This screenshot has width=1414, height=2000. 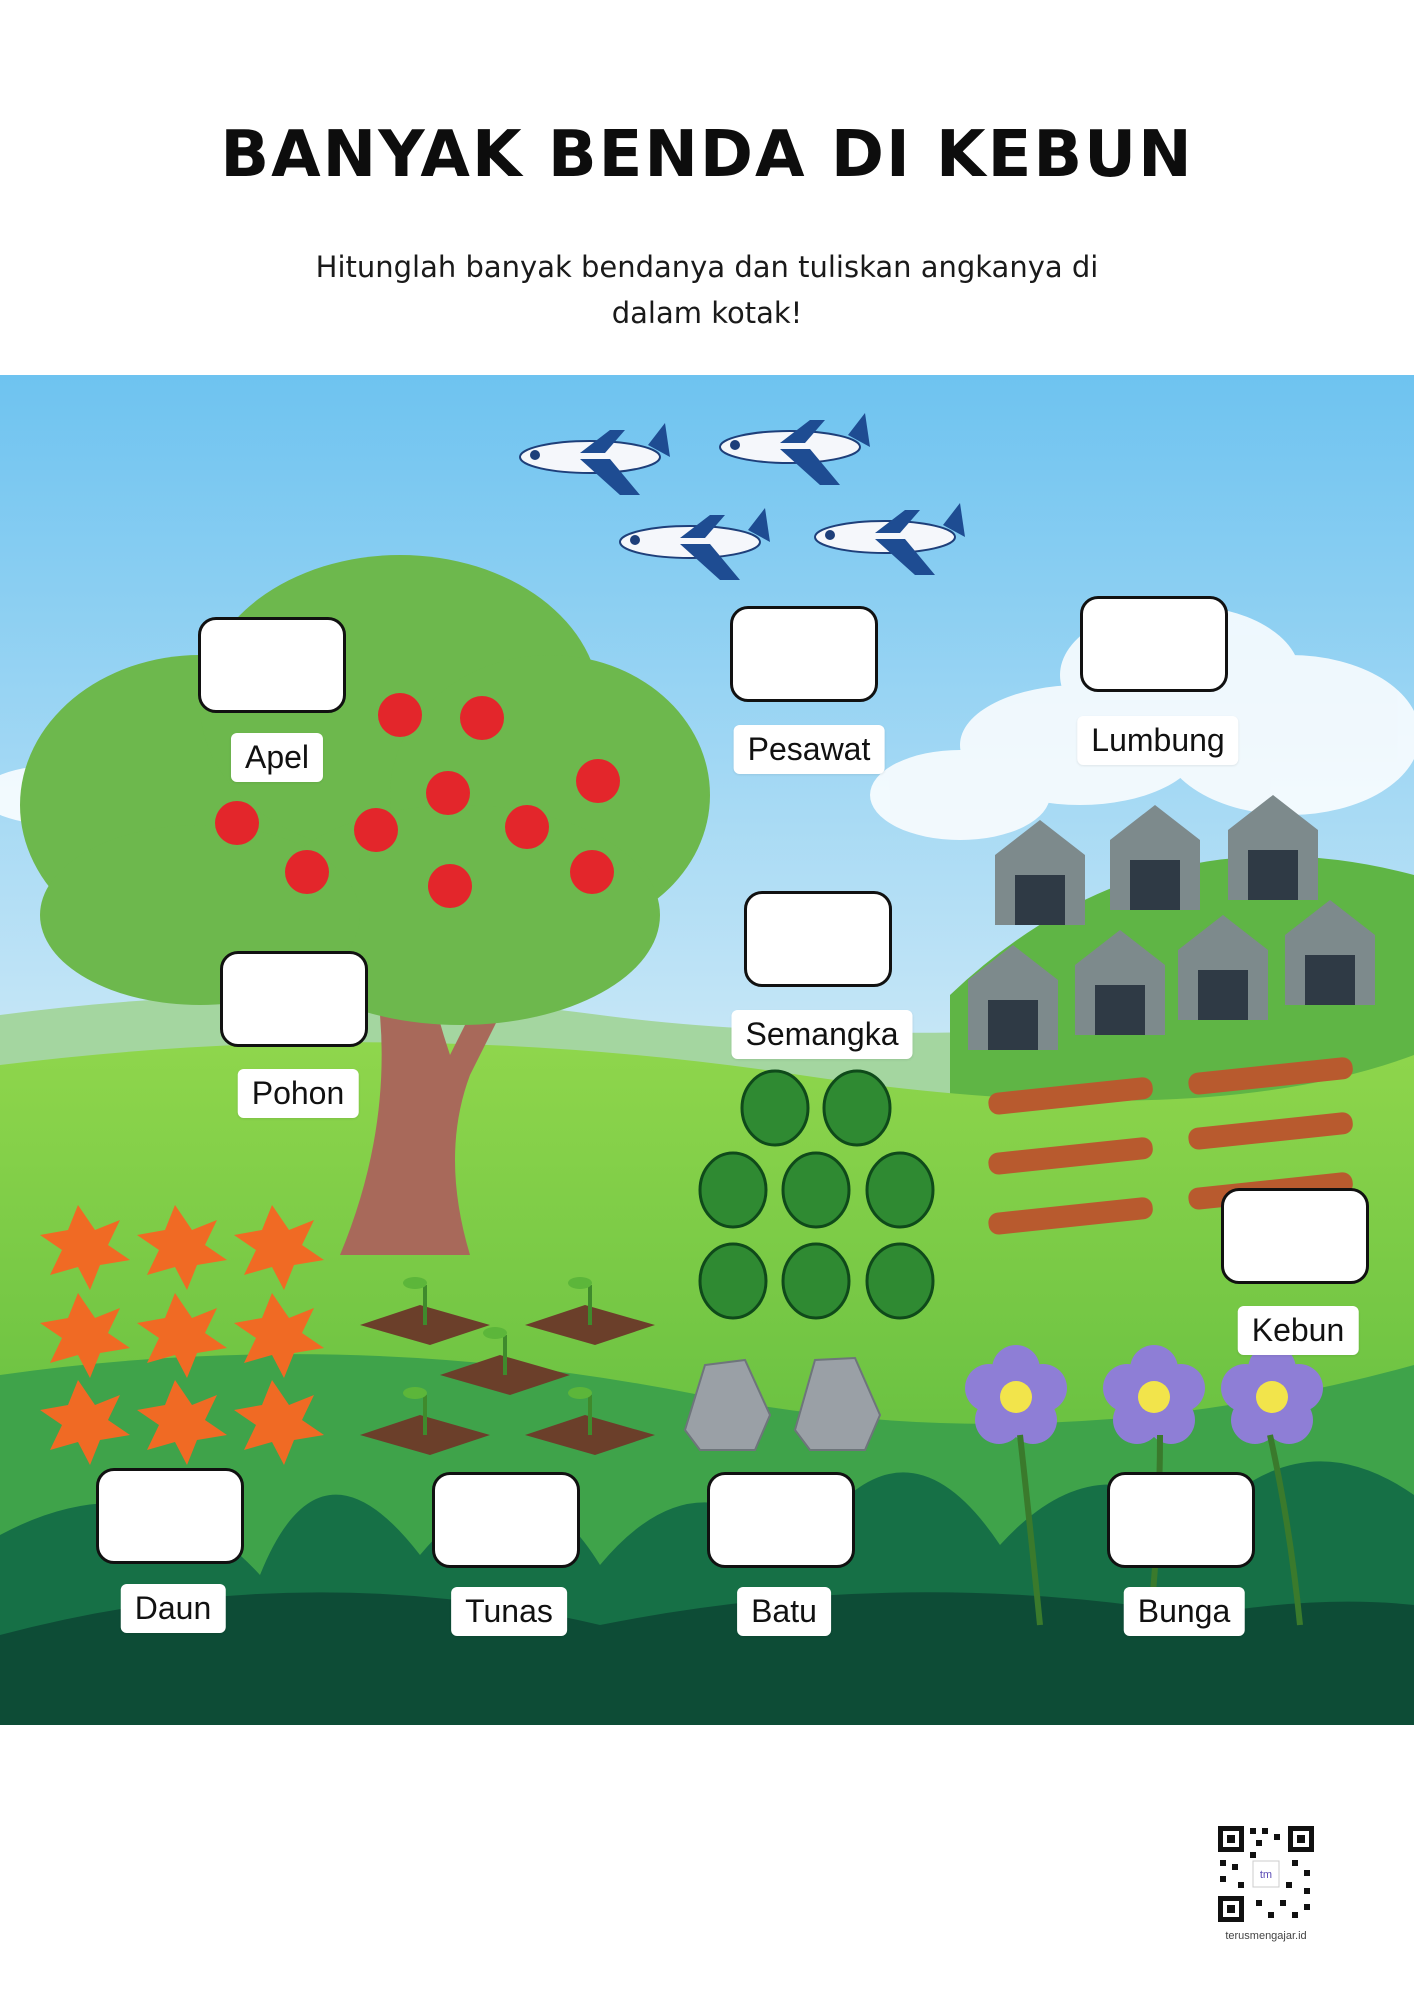 I want to click on answer-box-kebun, so click(x=1295, y=1236).